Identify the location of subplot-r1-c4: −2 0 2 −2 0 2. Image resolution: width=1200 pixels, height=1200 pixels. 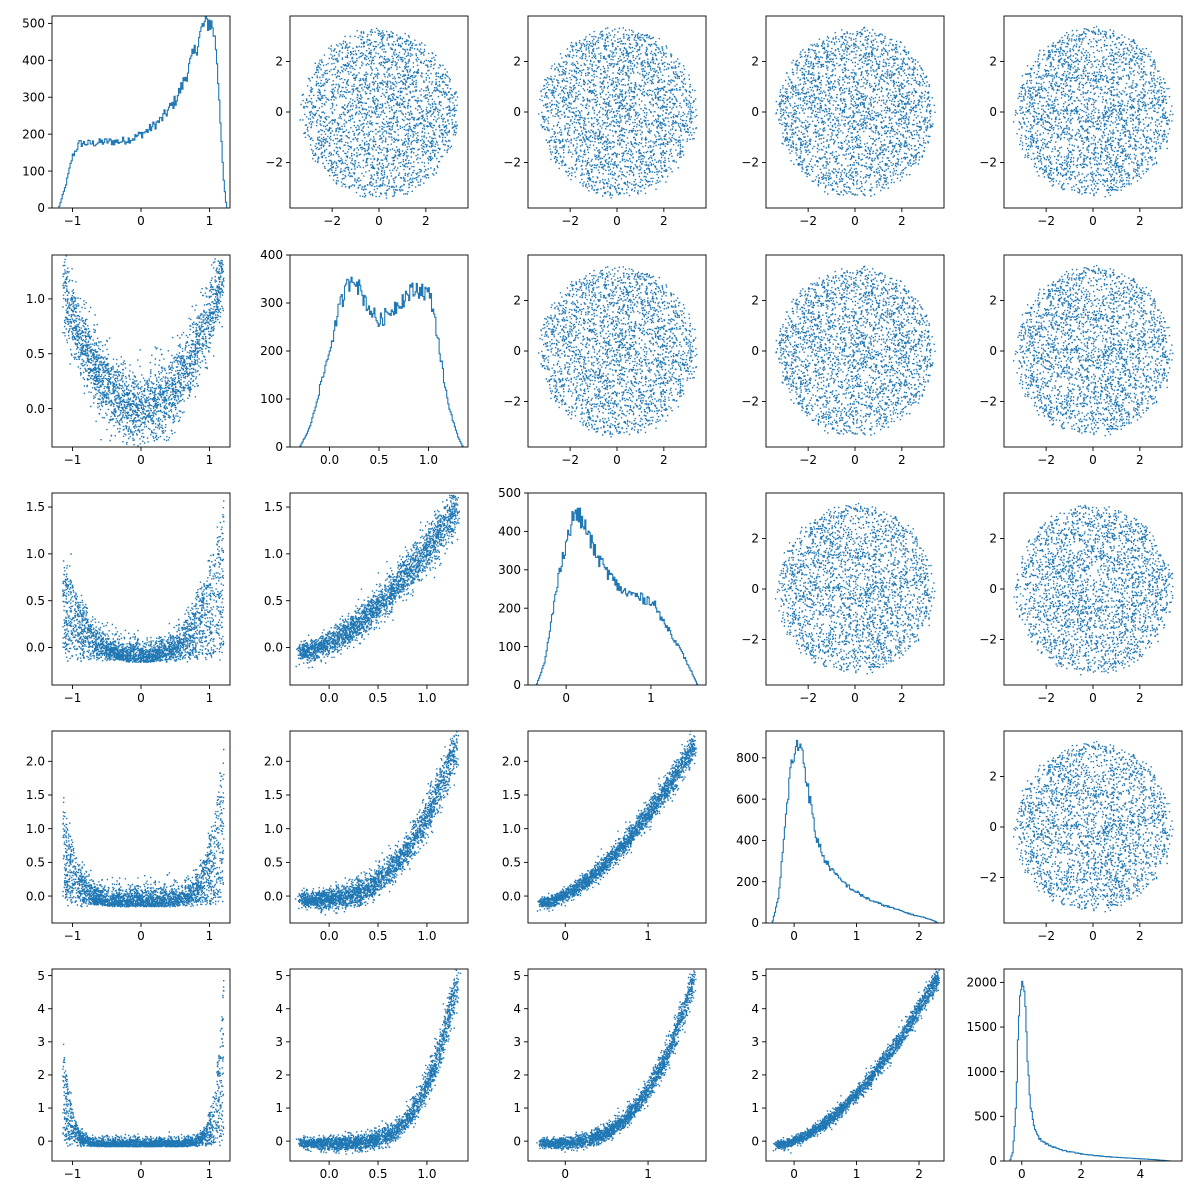
(1081, 360).